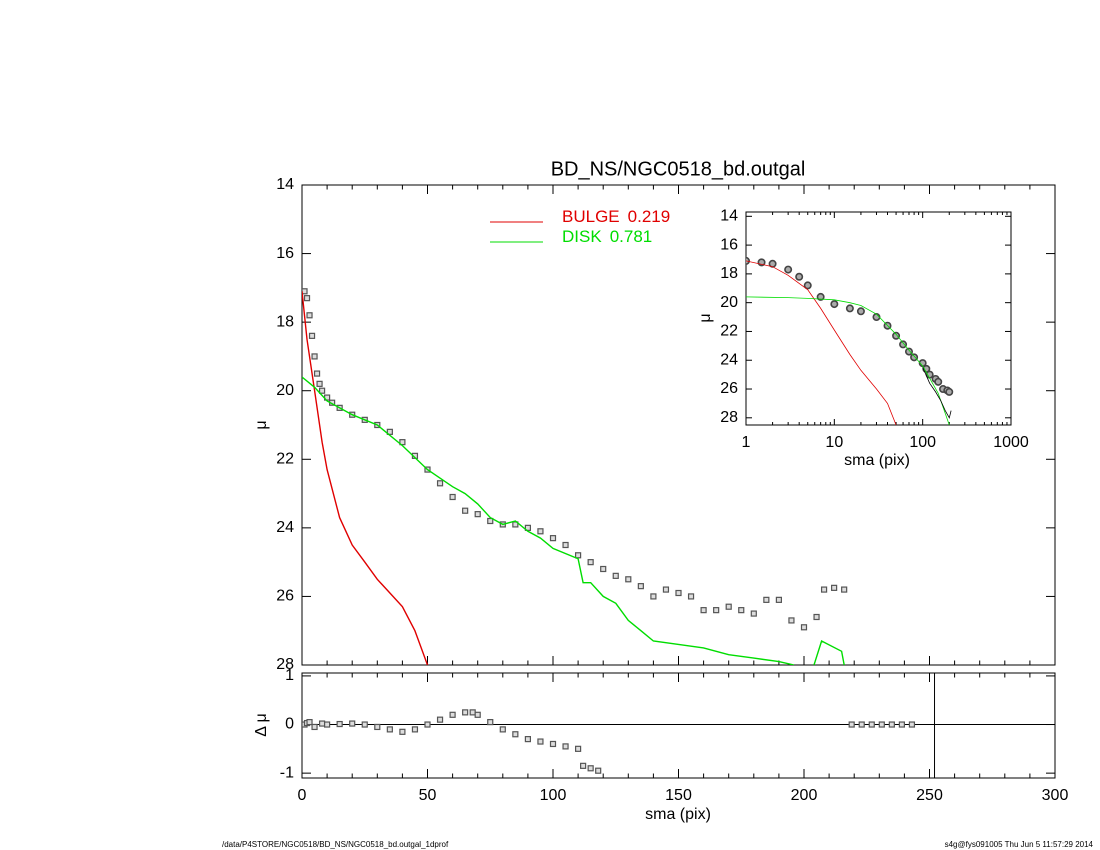 The height and width of the screenshot is (850, 1100). What do you see at coordinates (285, 596) in the screenshot?
I see `y-tick-label: 26` at bounding box center [285, 596].